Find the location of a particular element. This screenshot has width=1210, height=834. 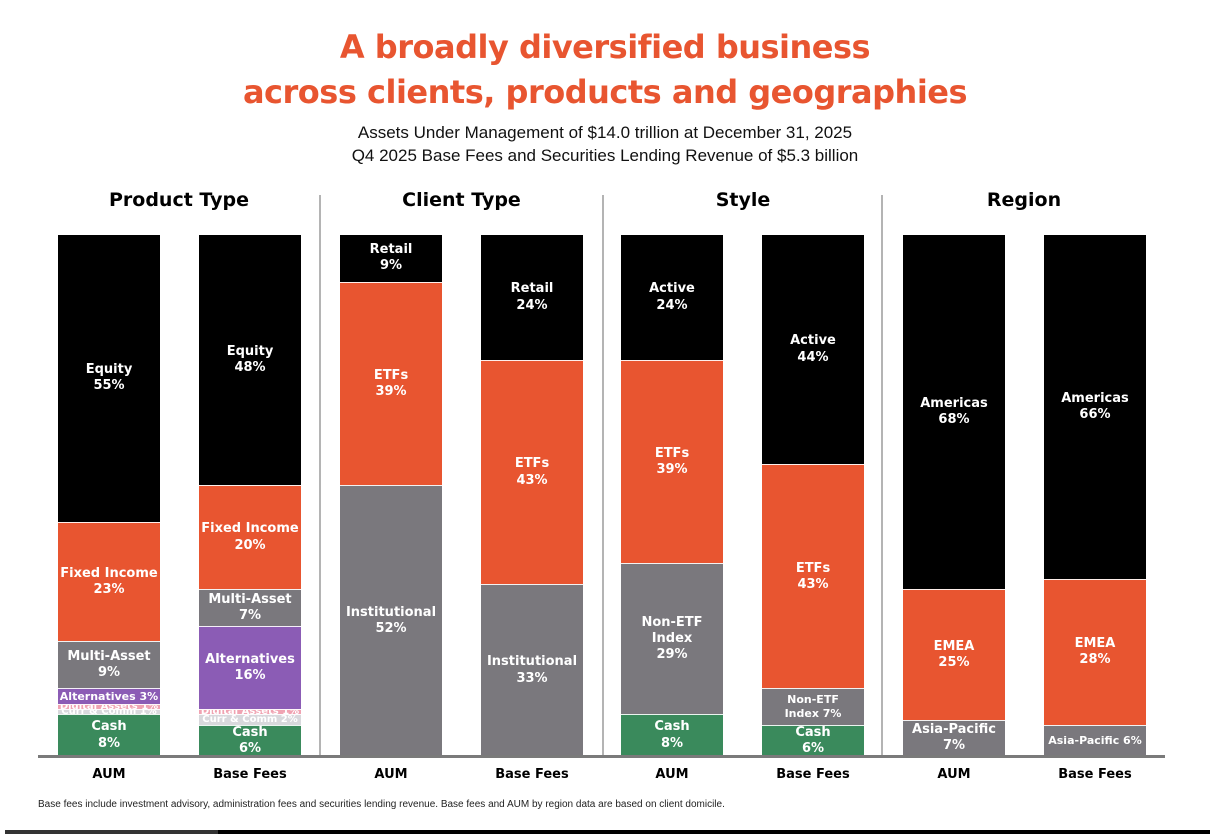

bar-segment-curr-comm: Curr & Comm 1% is located at coordinates (109, 712).